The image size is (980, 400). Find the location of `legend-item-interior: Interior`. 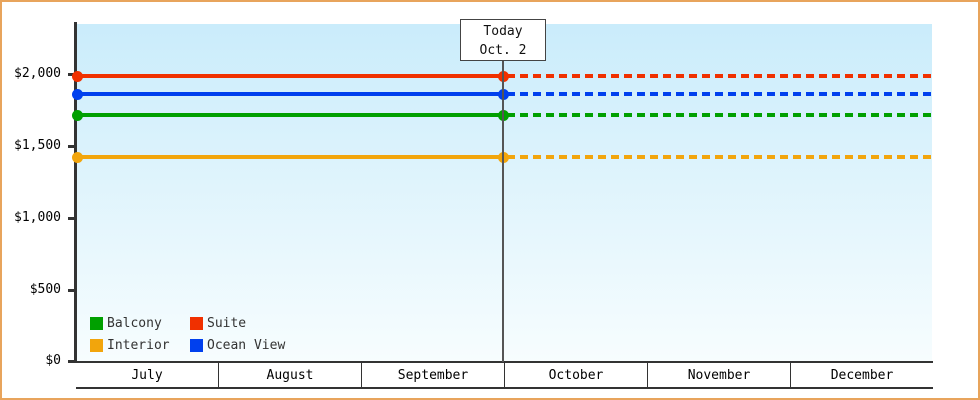

legend-item-interior: Interior is located at coordinates (140, 345).